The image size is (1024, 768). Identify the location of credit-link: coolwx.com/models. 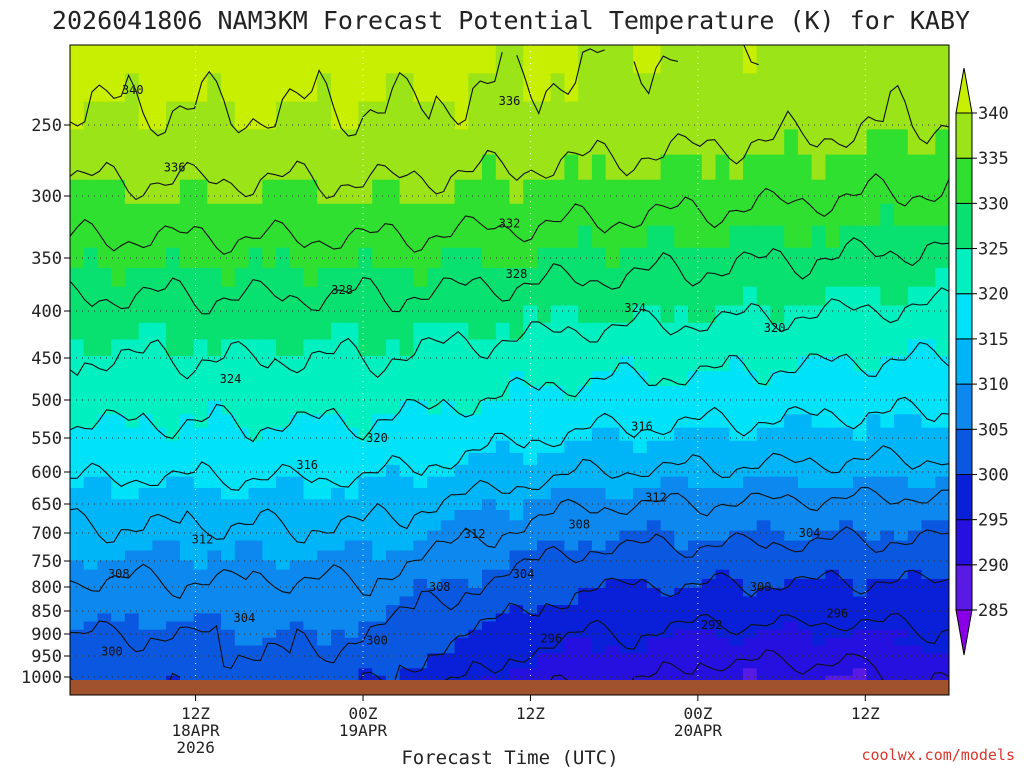
(938, 755).